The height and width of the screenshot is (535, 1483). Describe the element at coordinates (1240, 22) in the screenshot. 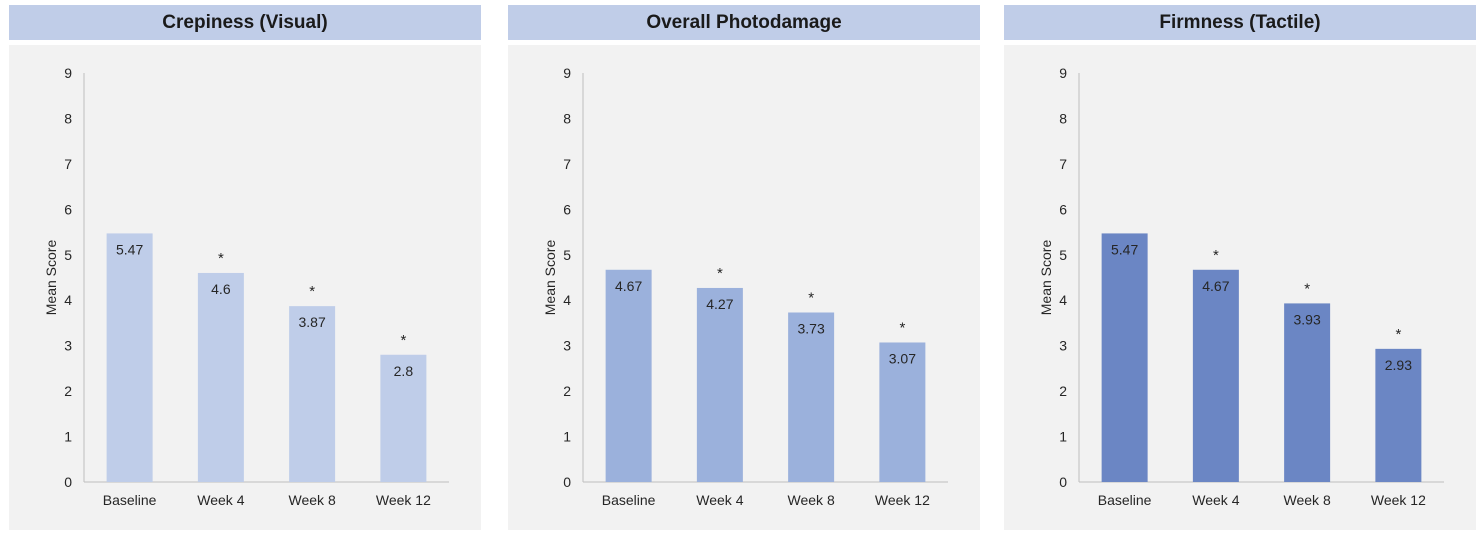

I see `chart-title: Firmness (Tactile)` at that location.